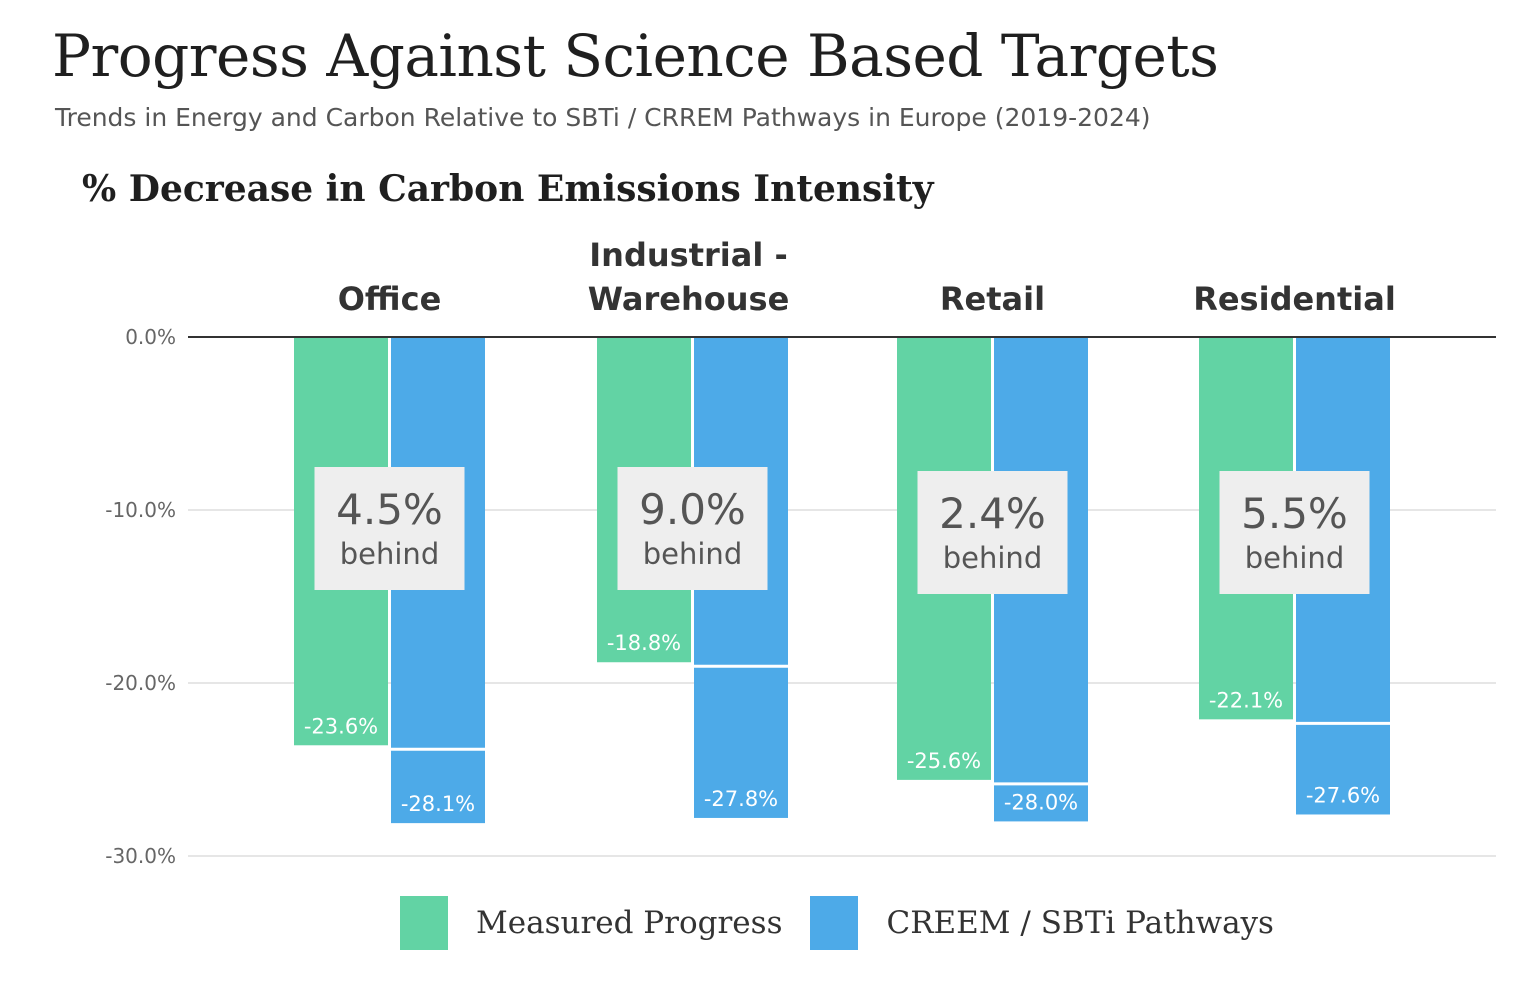 Image resolution: width=1538 pixels, height=988 pixels. I want to click on category-label: Warehouse, so click(689, 299).